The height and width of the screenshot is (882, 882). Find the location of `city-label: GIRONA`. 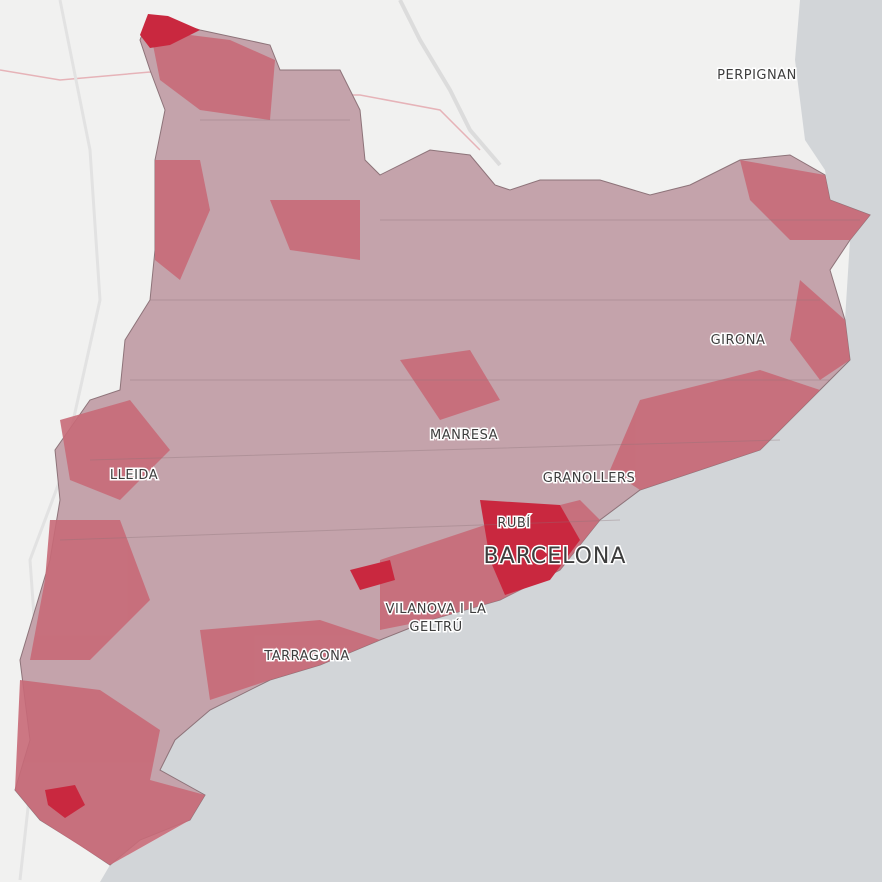

city-label: GIRONA is located at coordinates (738, 340).